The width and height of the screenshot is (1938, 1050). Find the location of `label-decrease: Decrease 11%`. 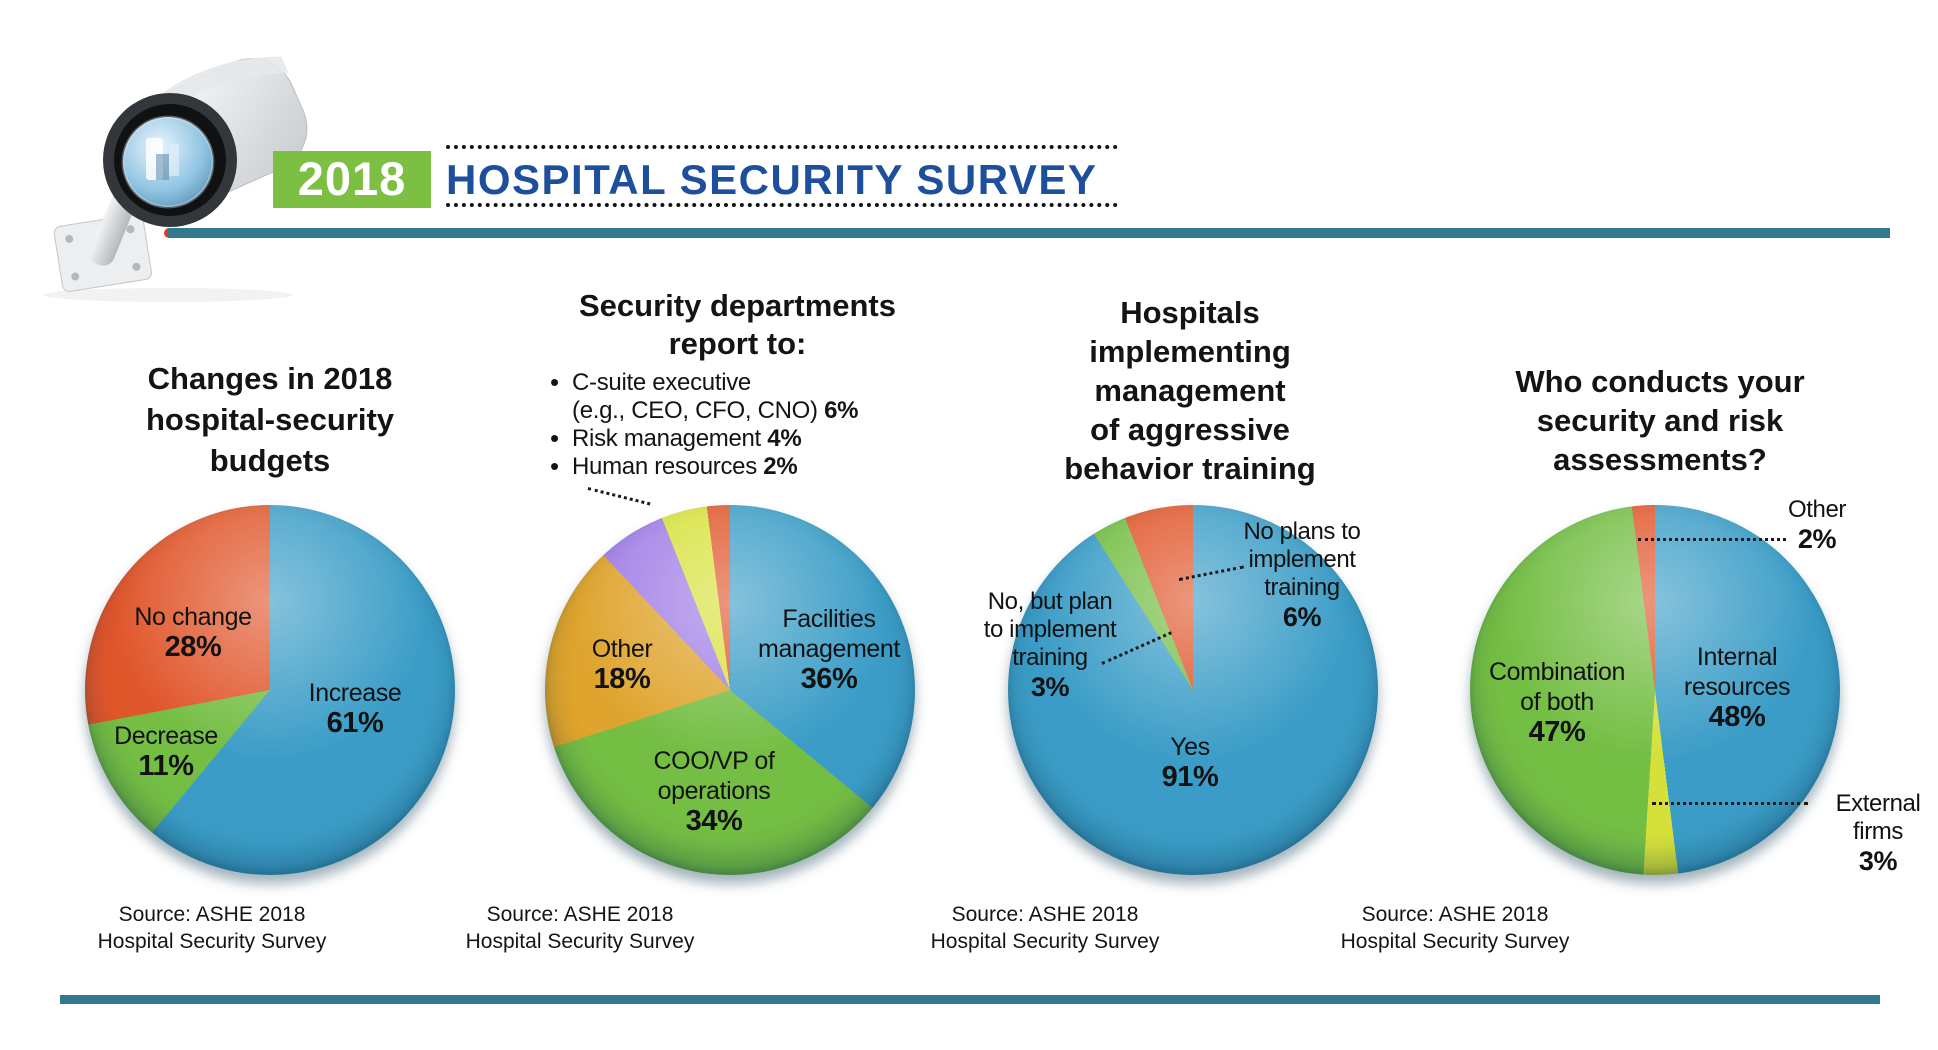

label-decrease: Decrease 11% is located at coordinates (166, 752).